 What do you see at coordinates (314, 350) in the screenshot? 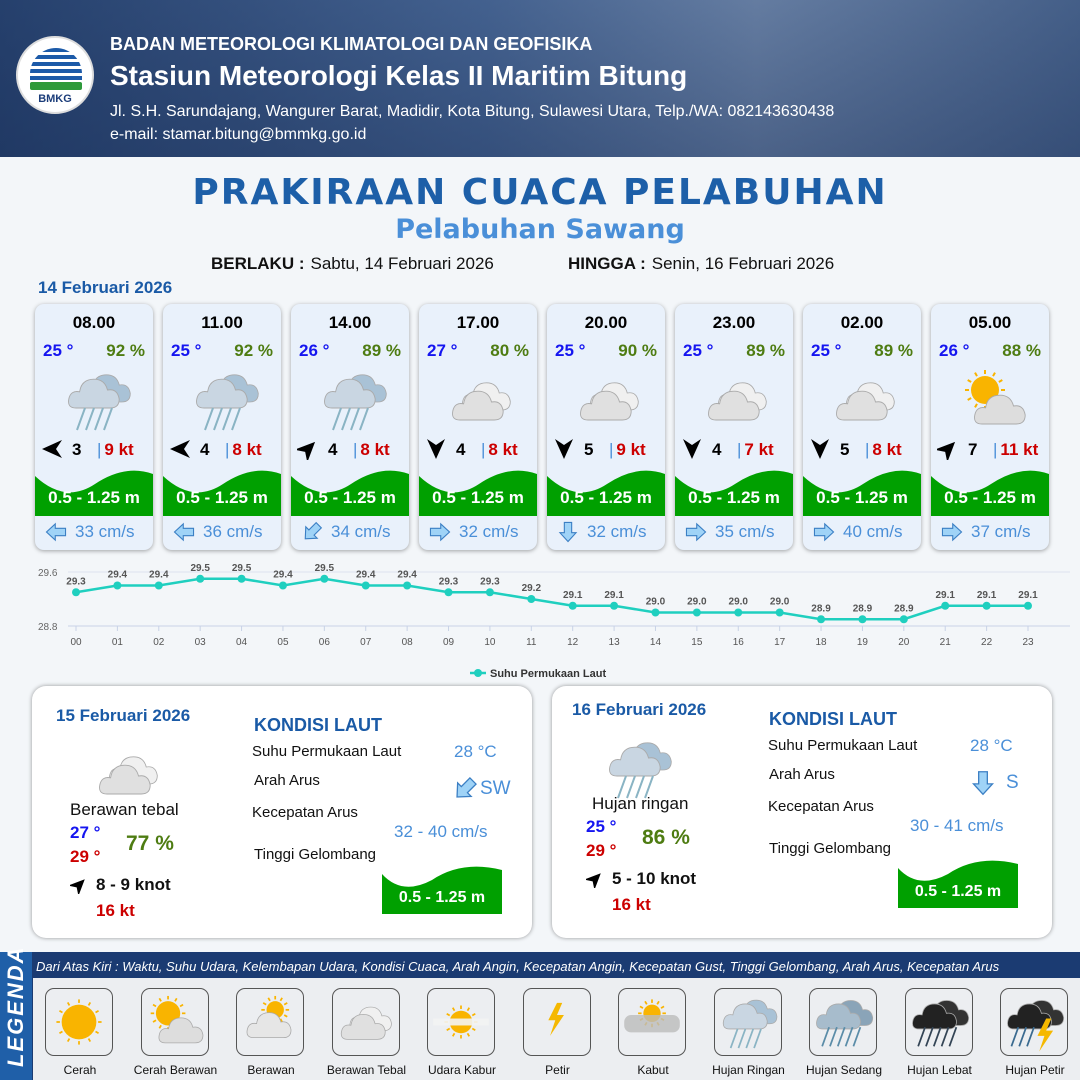
I see `air-temp: 26 °` at bounding box center [314, 350].